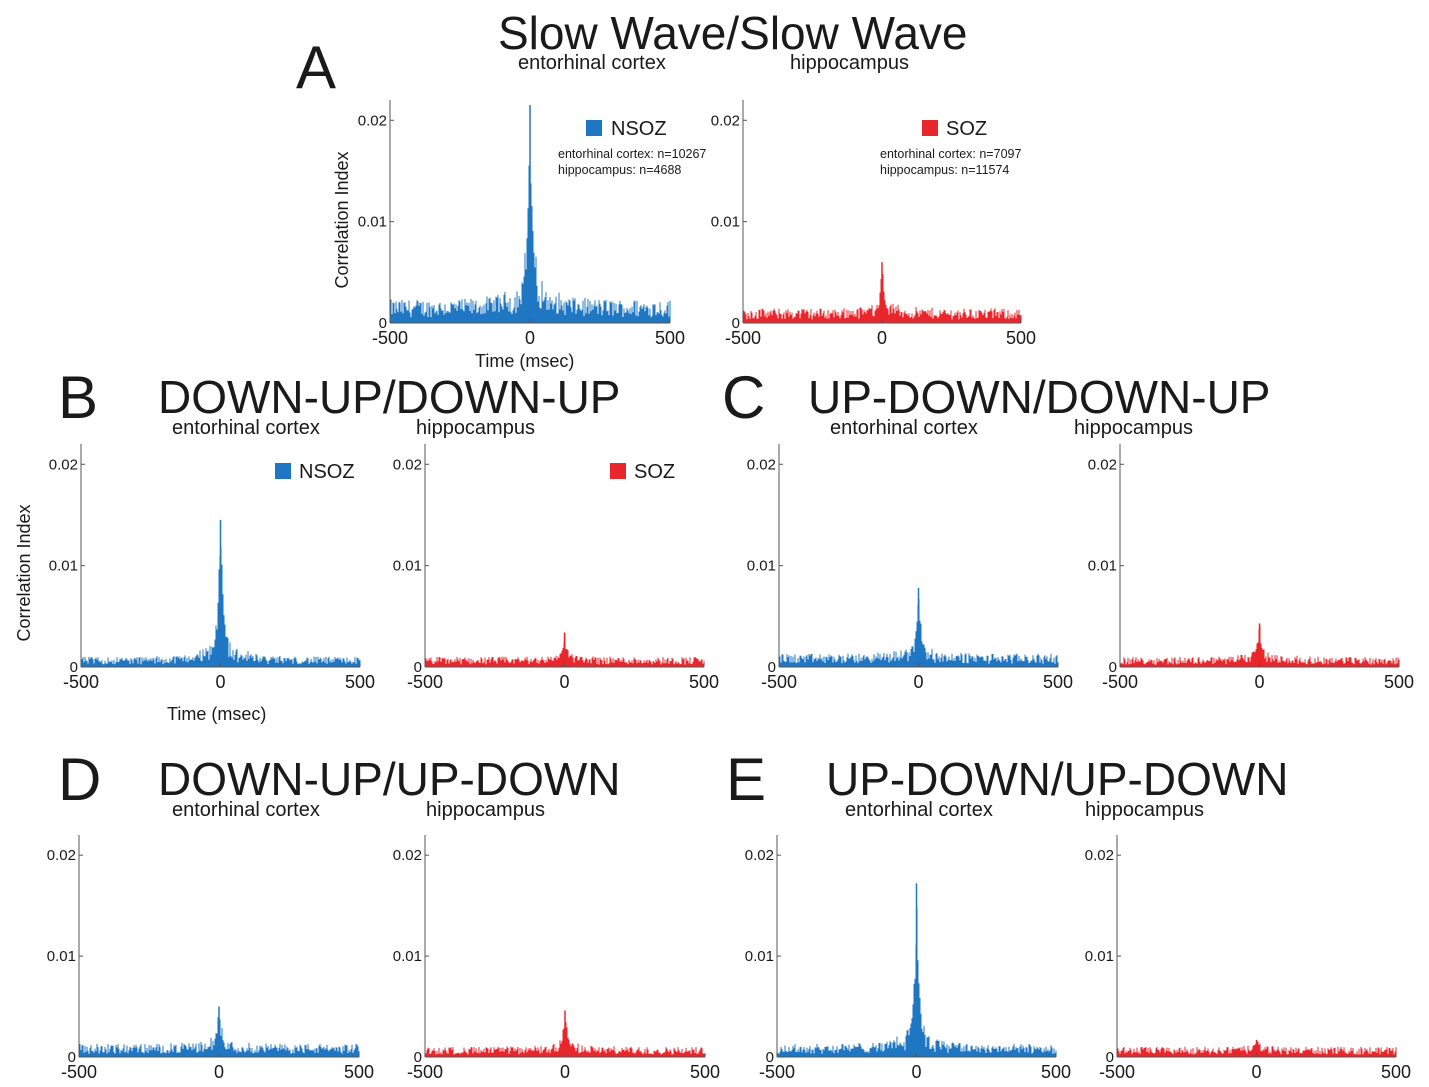 The height and width of the screenshot is (1087, 1429). I want to click on x-tick-label-e-soz-1: 0, so click(1256, 1072).